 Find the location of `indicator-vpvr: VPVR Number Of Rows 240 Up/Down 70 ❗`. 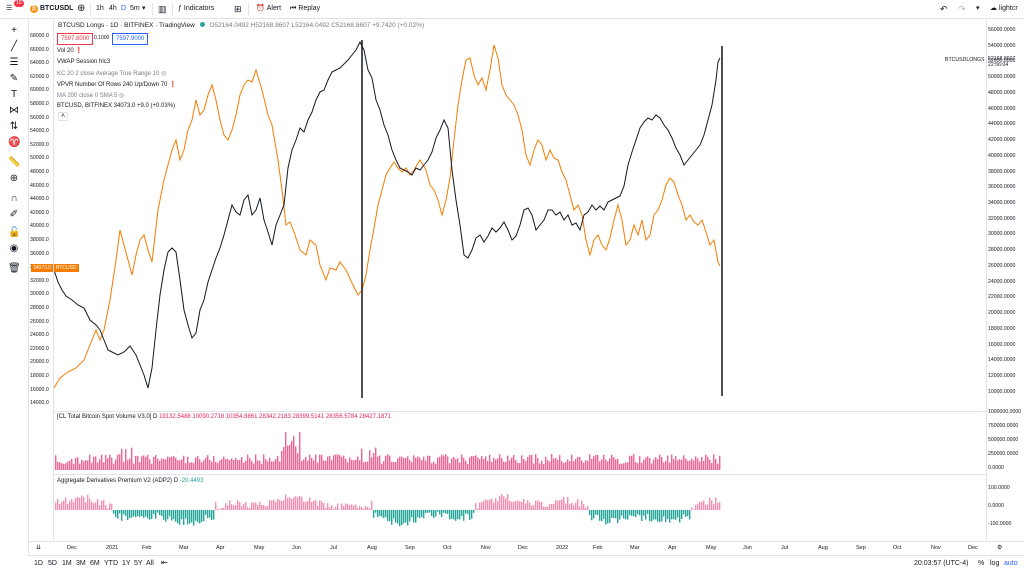

indicator-vpvr: VPVR Number Of Rows 240 Up/Down 70 ❗ is located at coordinates (117, 84).